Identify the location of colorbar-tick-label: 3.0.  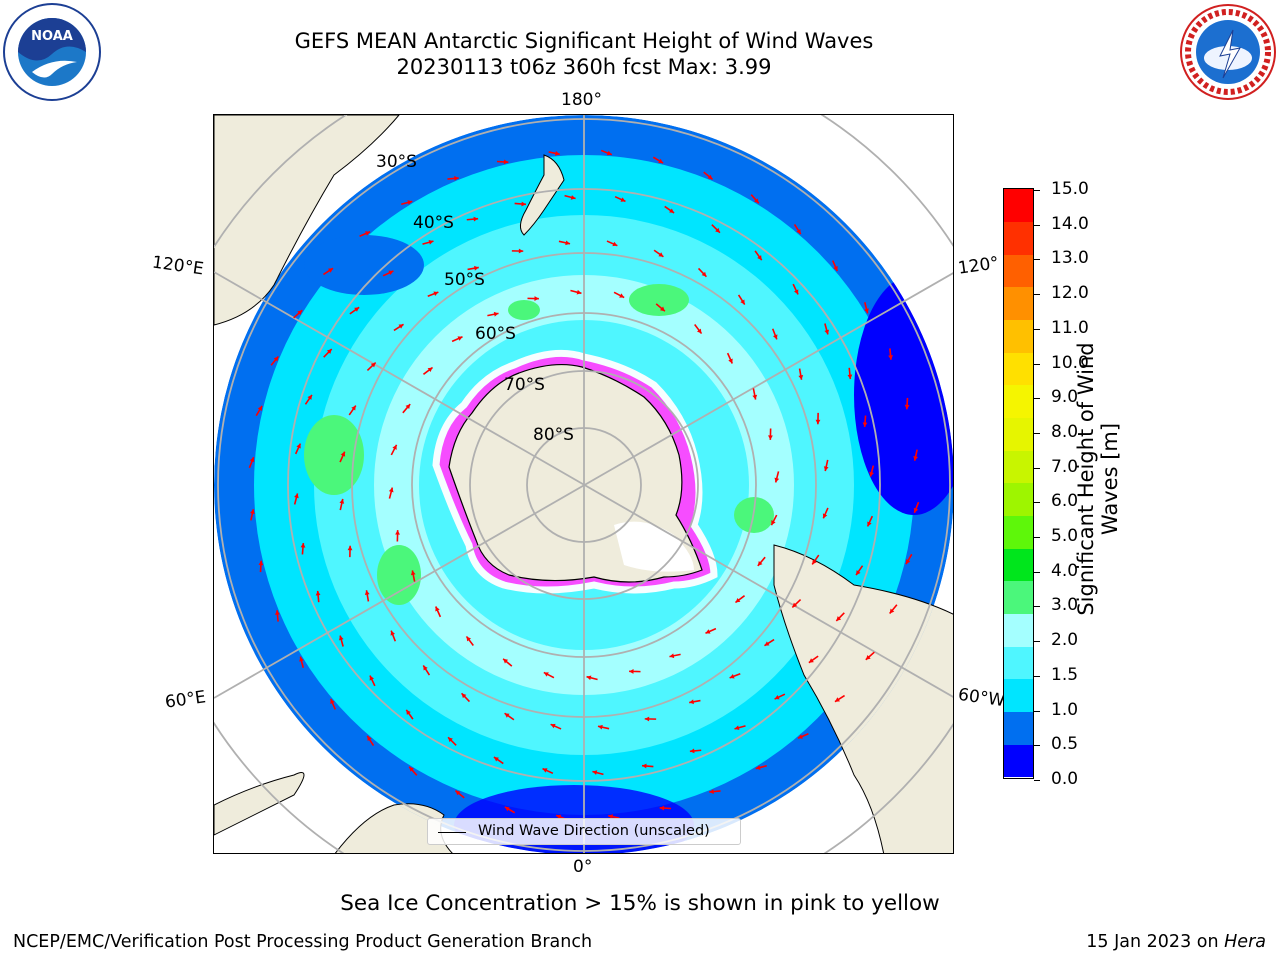
(1065, 605).